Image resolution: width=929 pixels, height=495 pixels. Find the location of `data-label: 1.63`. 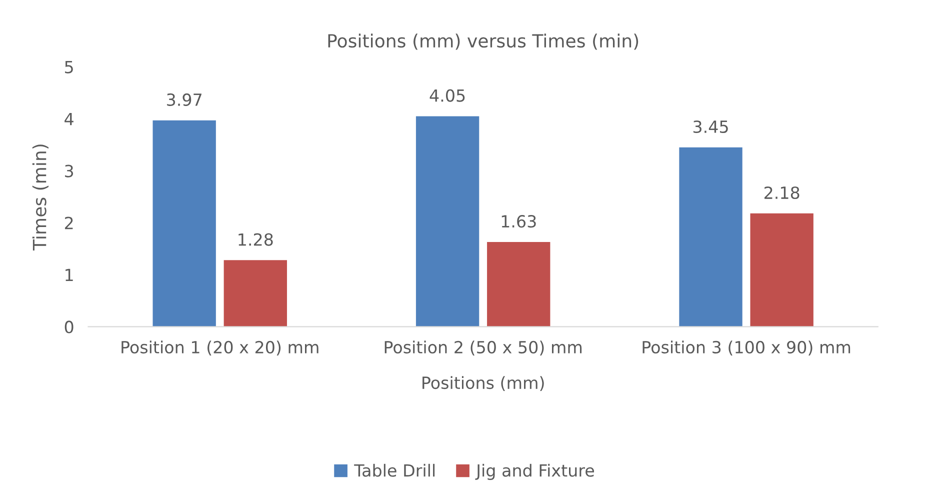

data-label: 1.63 is located at coordinates (519, 221).